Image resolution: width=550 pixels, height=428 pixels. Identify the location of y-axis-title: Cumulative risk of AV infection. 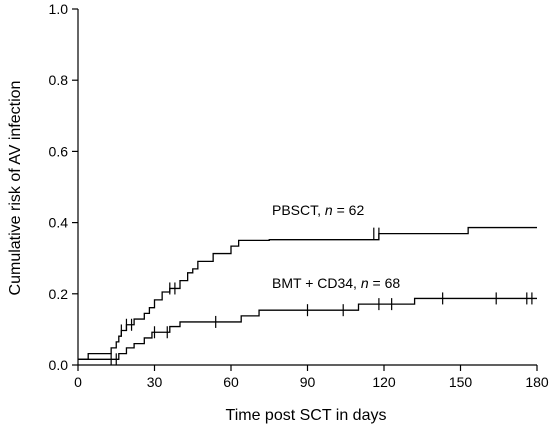
(15, 188).